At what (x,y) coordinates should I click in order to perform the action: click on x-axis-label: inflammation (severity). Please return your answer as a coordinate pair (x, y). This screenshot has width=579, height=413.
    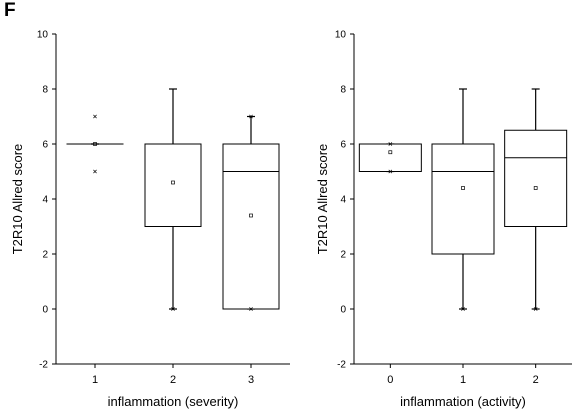
    Looking at the image, I should click on (173, 401).